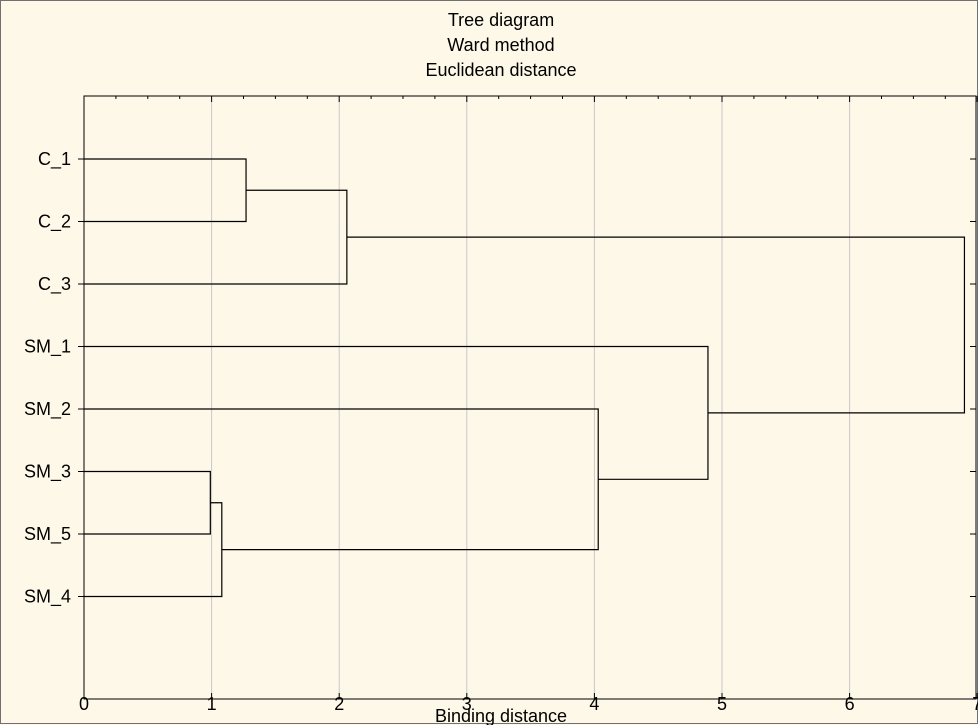 This screenshot has width=978, height=725. I want to click on chart-title-line: Tree diagram, so click(501, 20).